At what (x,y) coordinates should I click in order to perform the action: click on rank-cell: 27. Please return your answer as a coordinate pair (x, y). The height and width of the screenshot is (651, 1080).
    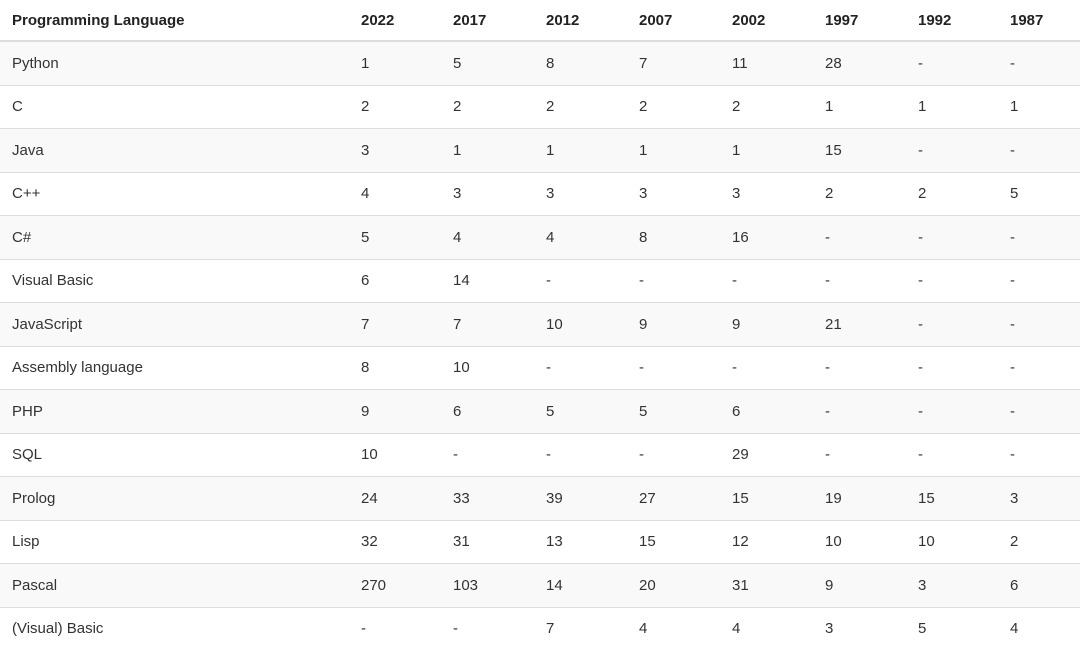
    Looking at the image, I should click on (673, 498).